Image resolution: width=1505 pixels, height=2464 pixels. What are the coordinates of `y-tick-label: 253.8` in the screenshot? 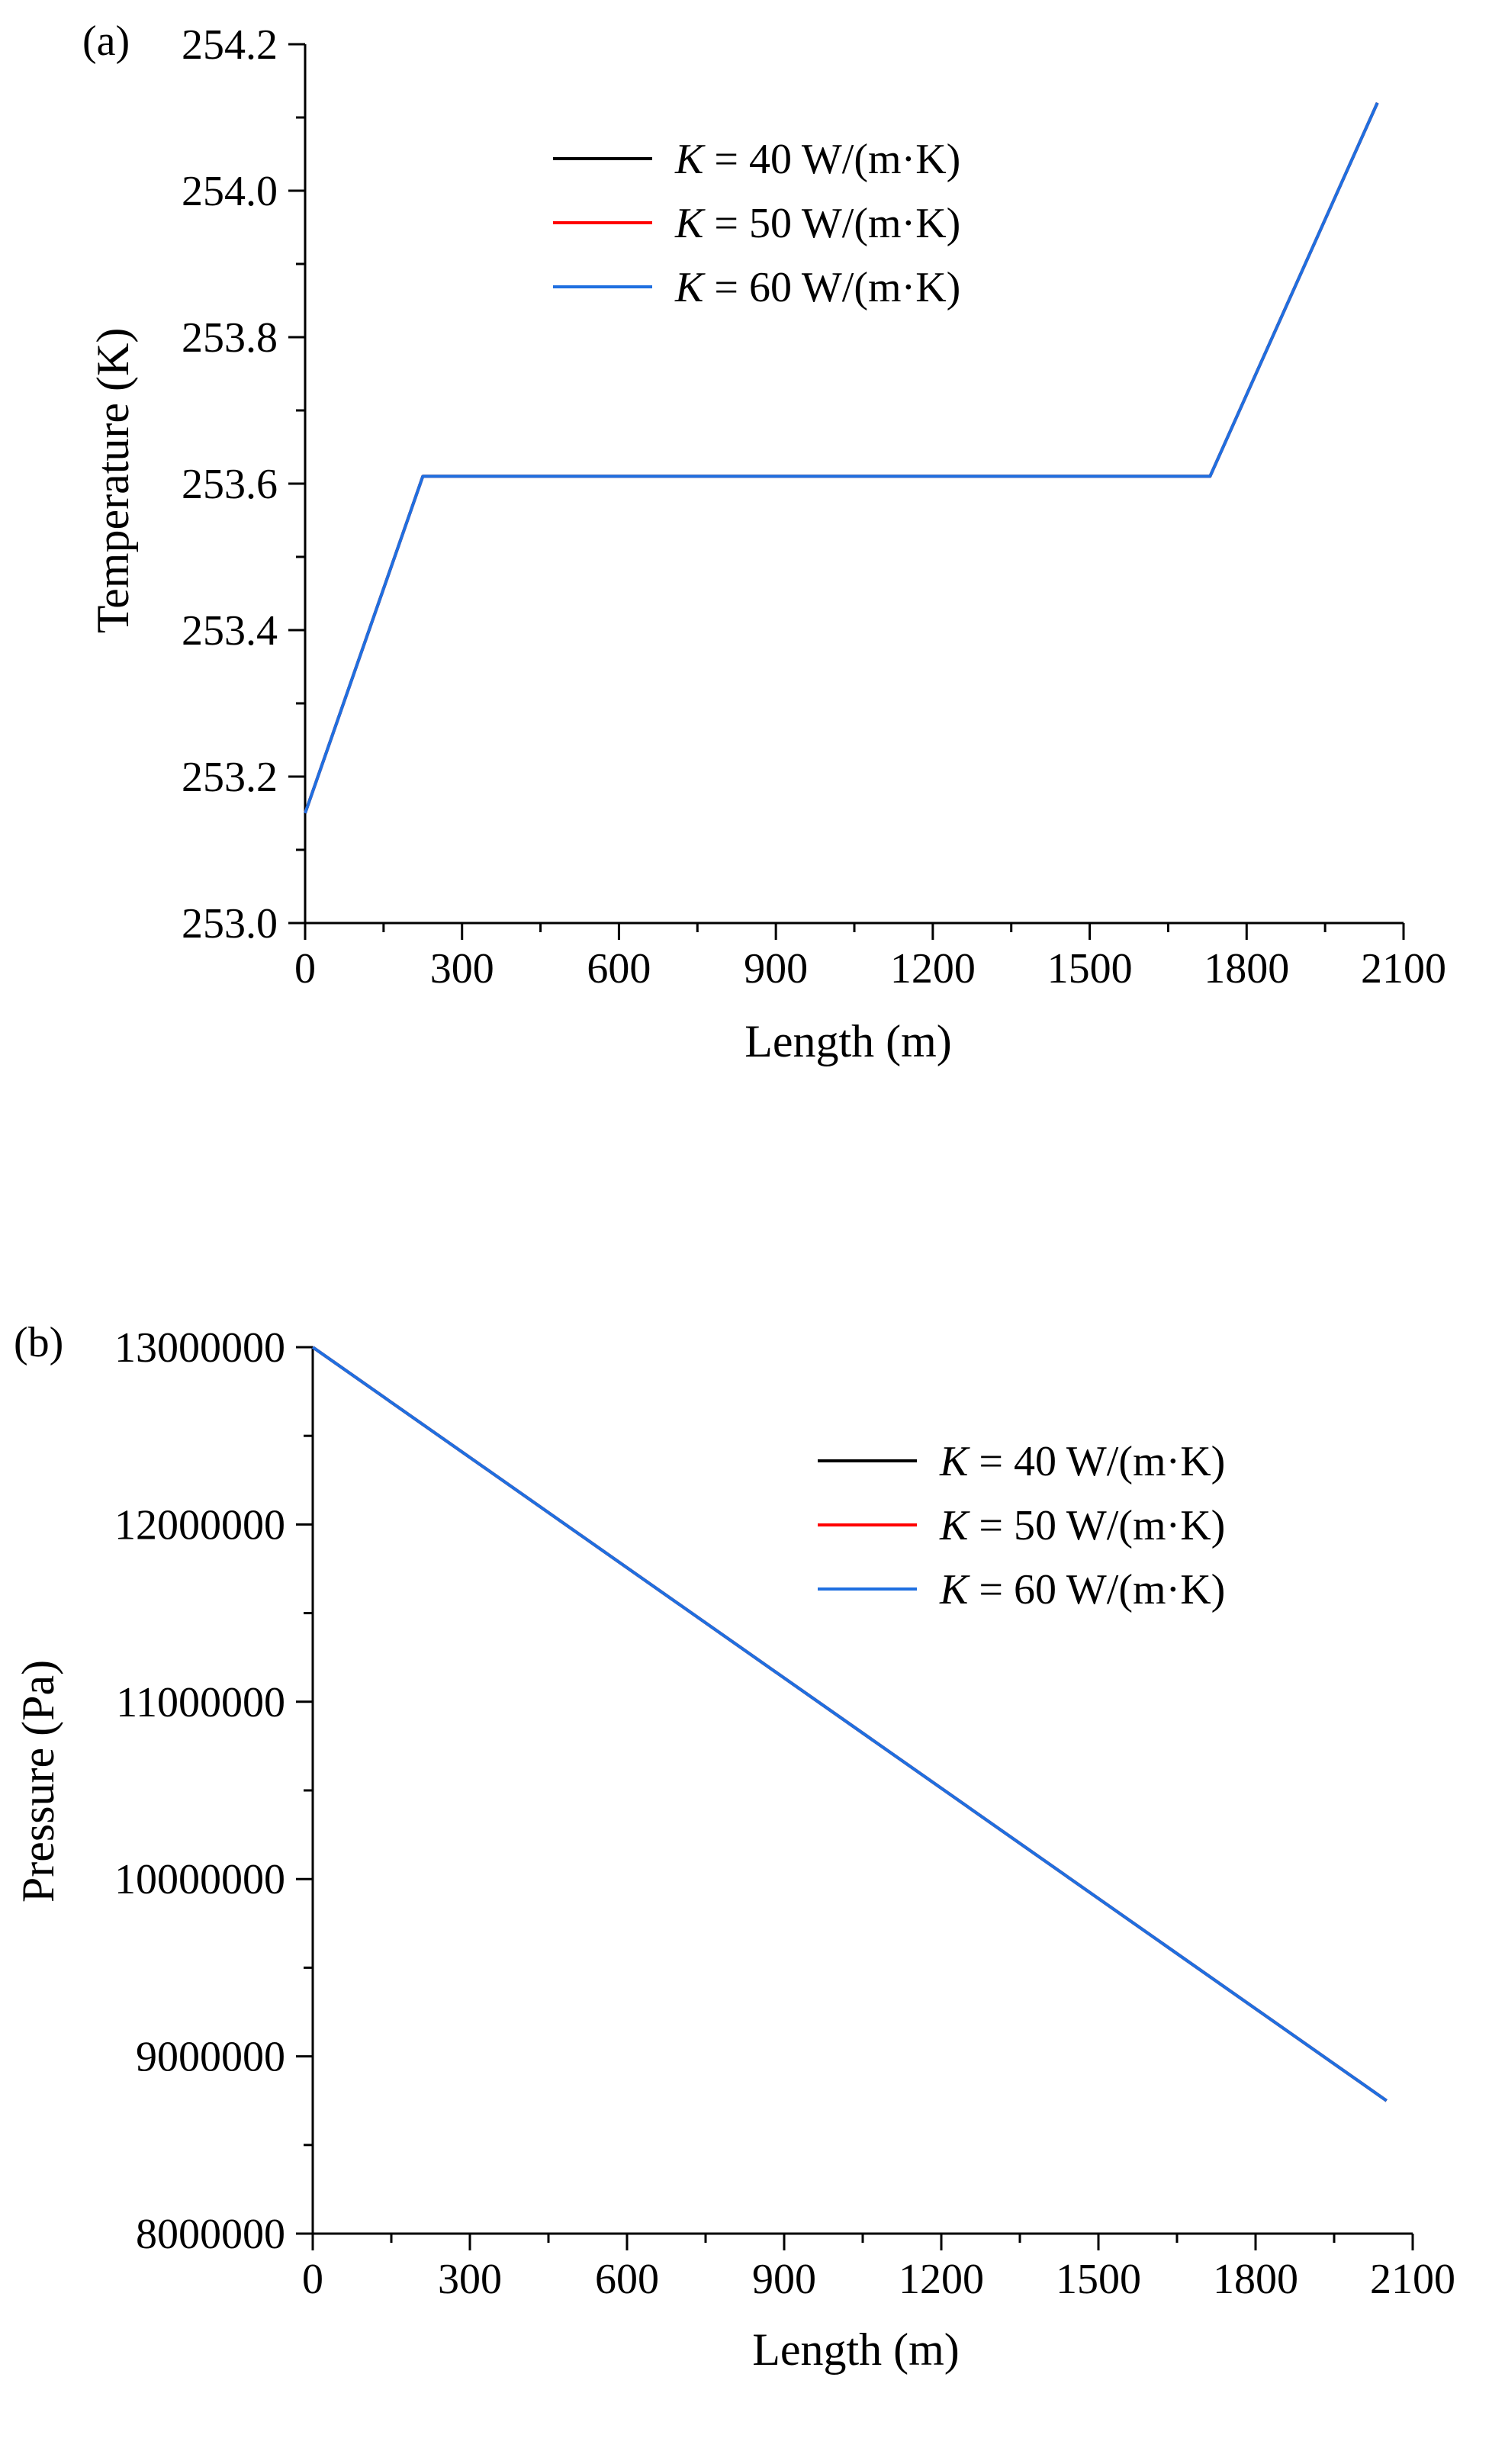 It's located at (230, 338).